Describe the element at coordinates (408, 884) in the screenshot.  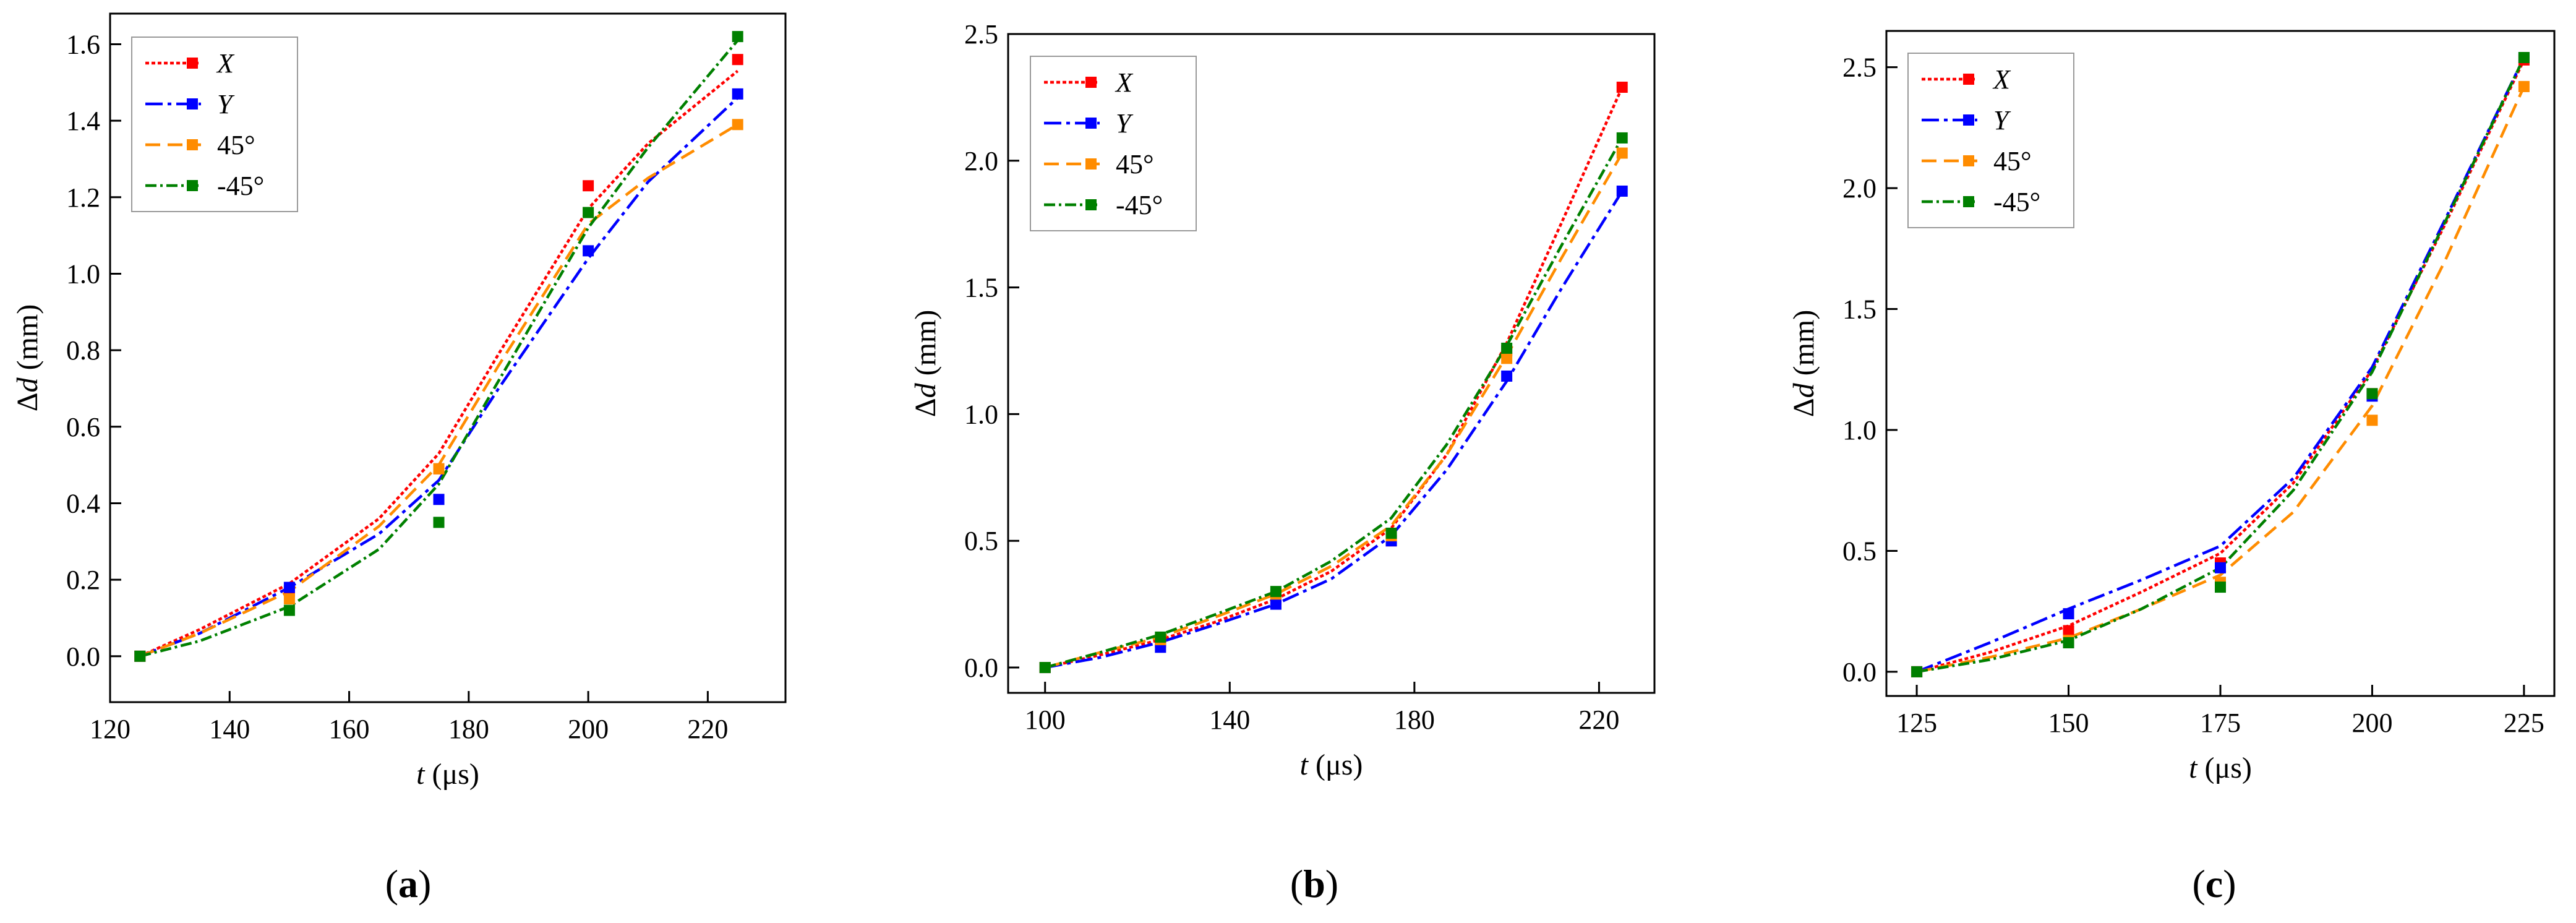
I see `panel-caption-letter: a` at that location.